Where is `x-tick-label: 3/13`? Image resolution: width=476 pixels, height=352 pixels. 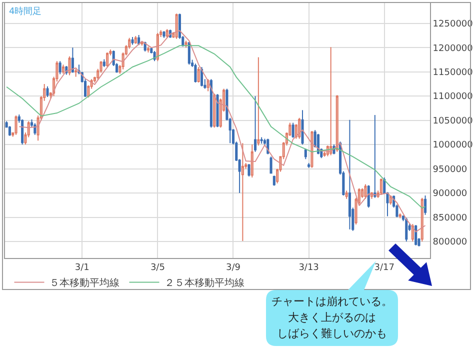 x-tick-label: 3/13 is located at coordinates (308, 267).